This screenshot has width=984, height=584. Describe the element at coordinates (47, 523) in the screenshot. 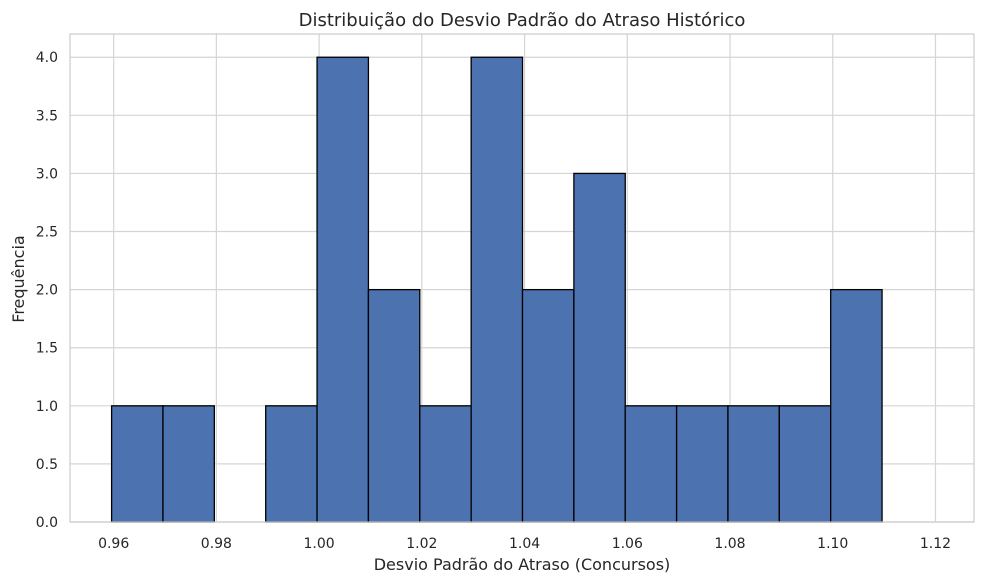

I see `y-tick-label: 0.0` at that location.